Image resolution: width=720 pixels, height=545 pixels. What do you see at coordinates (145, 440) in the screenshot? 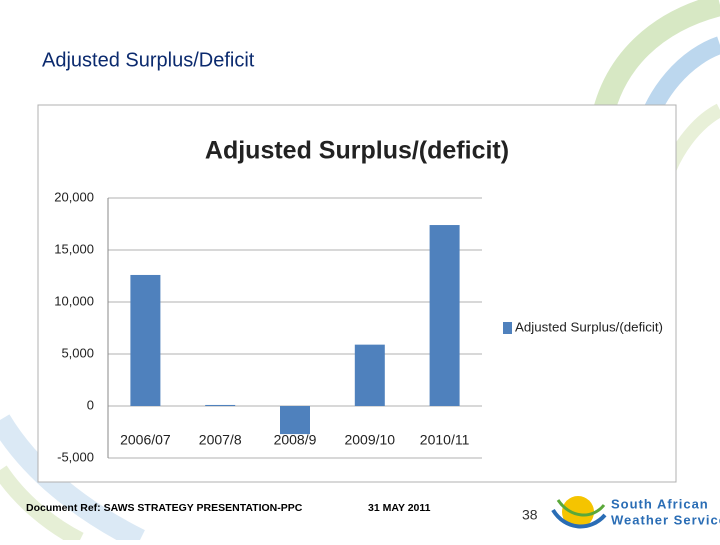
I see `x-tick-label: 2006/07` at bounding box center [145, 440].